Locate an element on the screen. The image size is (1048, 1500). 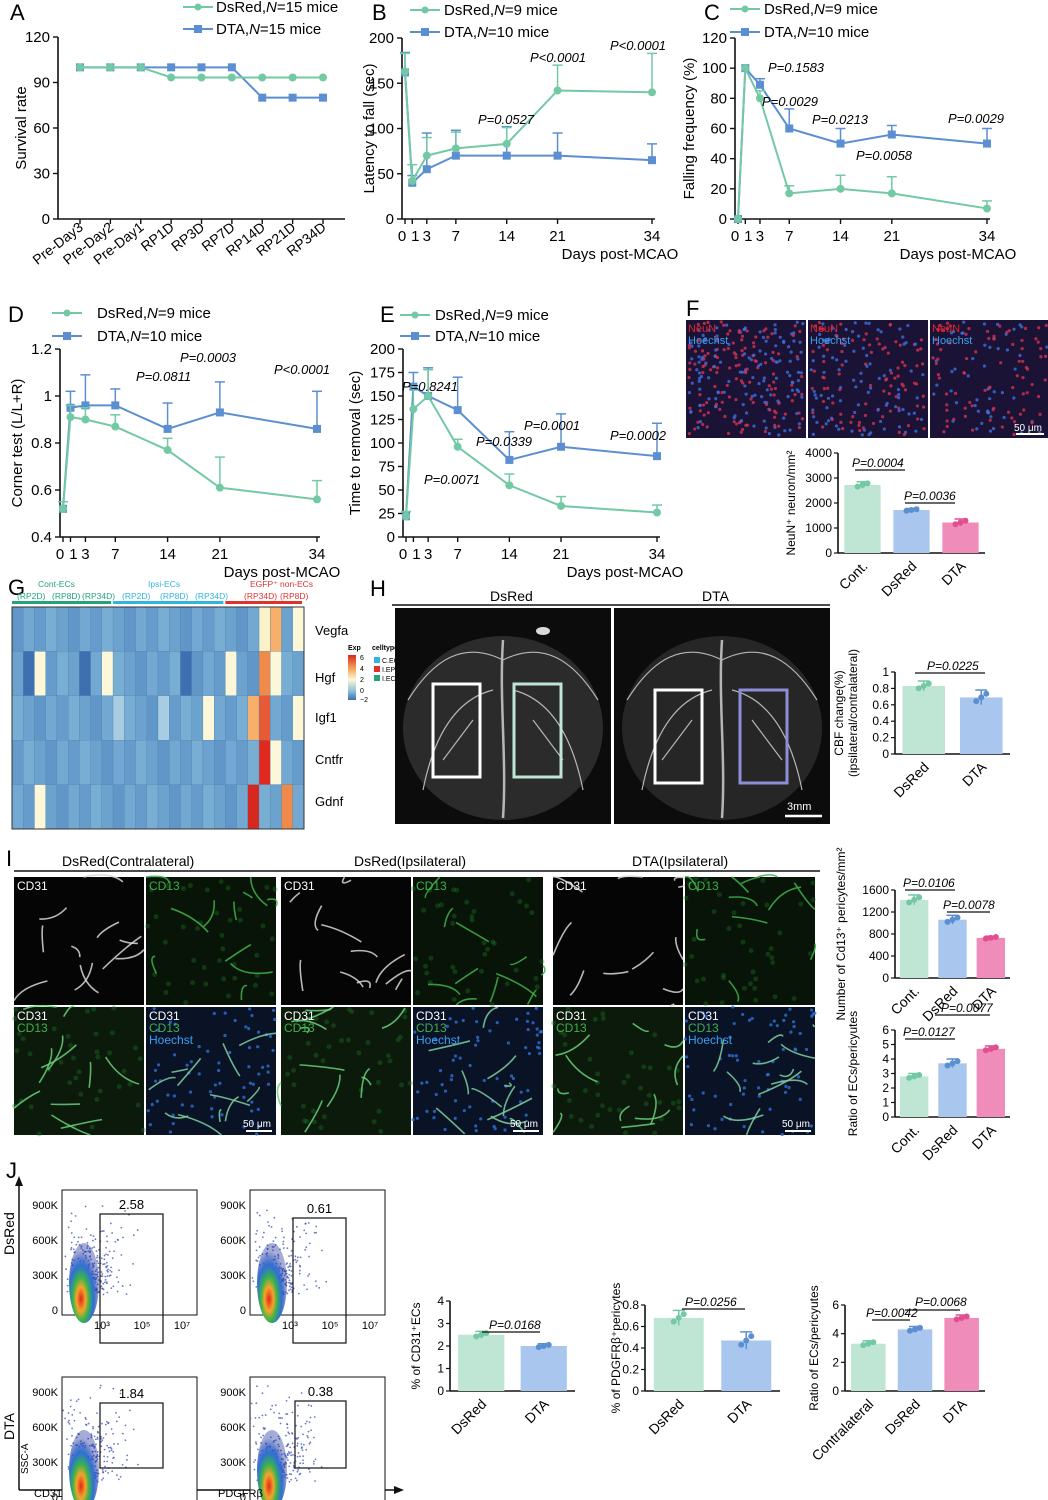
column-title: DsRed(Contralateral) is located at coordinates (128, 861).